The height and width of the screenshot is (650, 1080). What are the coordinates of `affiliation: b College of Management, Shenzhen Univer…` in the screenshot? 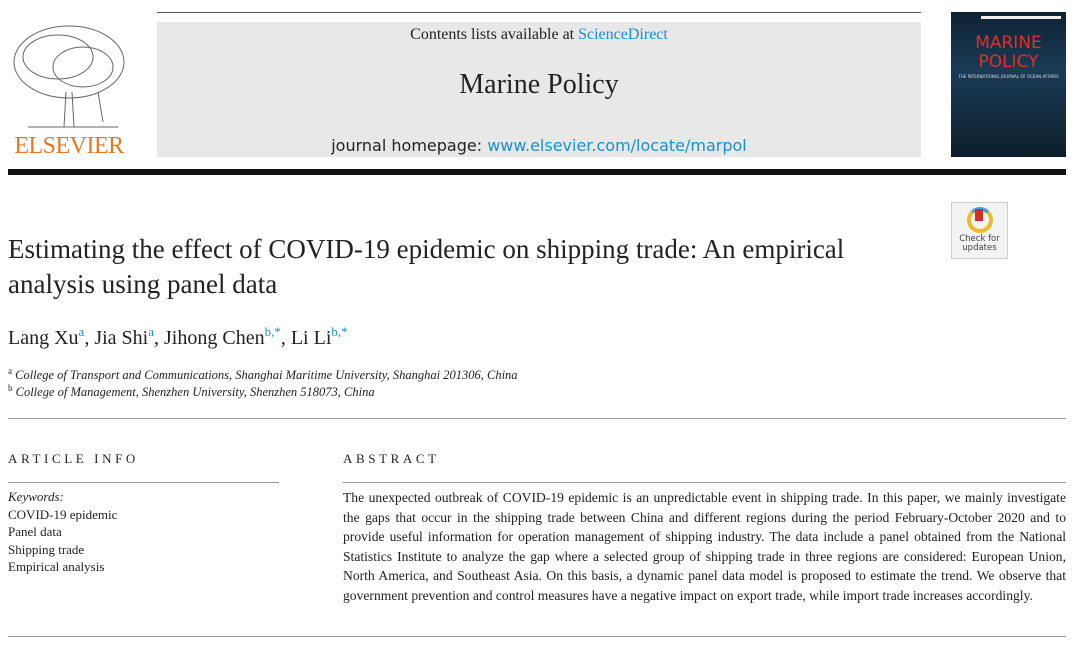 It's located at (191, 391).